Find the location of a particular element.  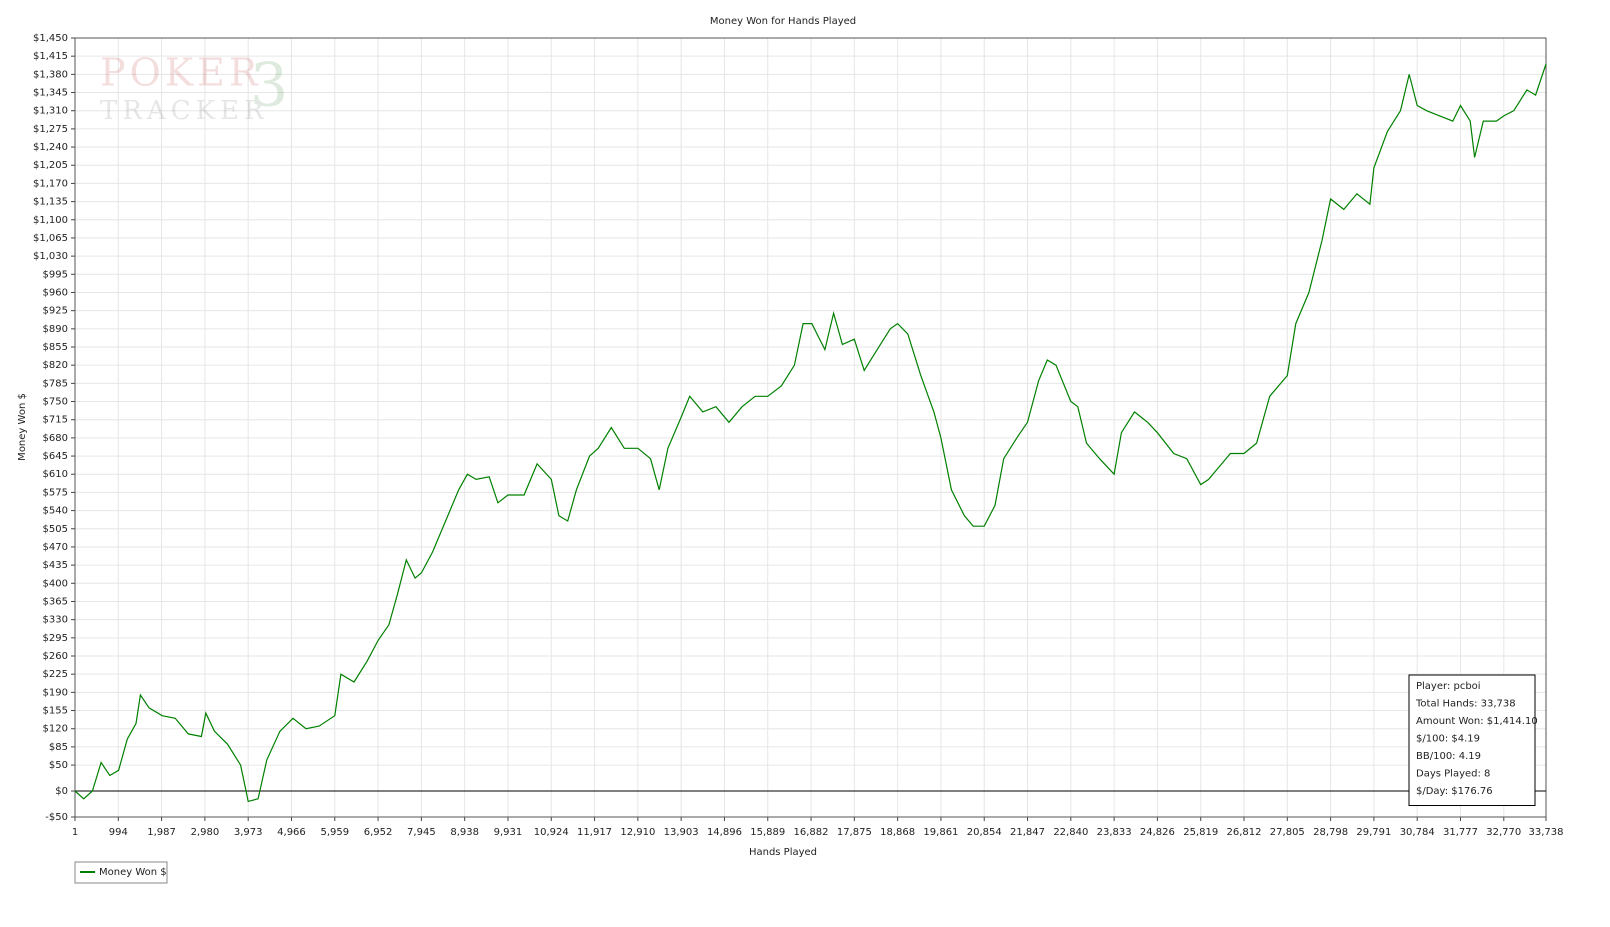

y-tick-label: $540 is located at coordinates (55, 511).